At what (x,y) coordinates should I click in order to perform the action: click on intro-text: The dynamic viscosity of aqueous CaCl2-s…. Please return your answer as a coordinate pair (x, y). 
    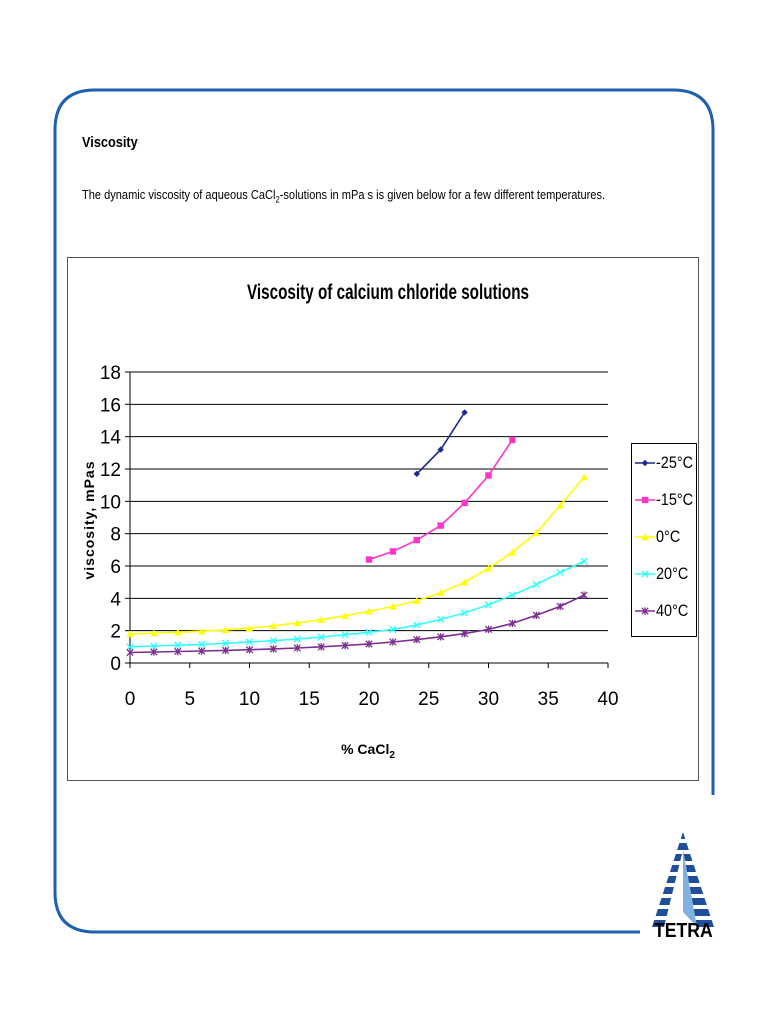
    Looking at the image, I should click on (343, 196).